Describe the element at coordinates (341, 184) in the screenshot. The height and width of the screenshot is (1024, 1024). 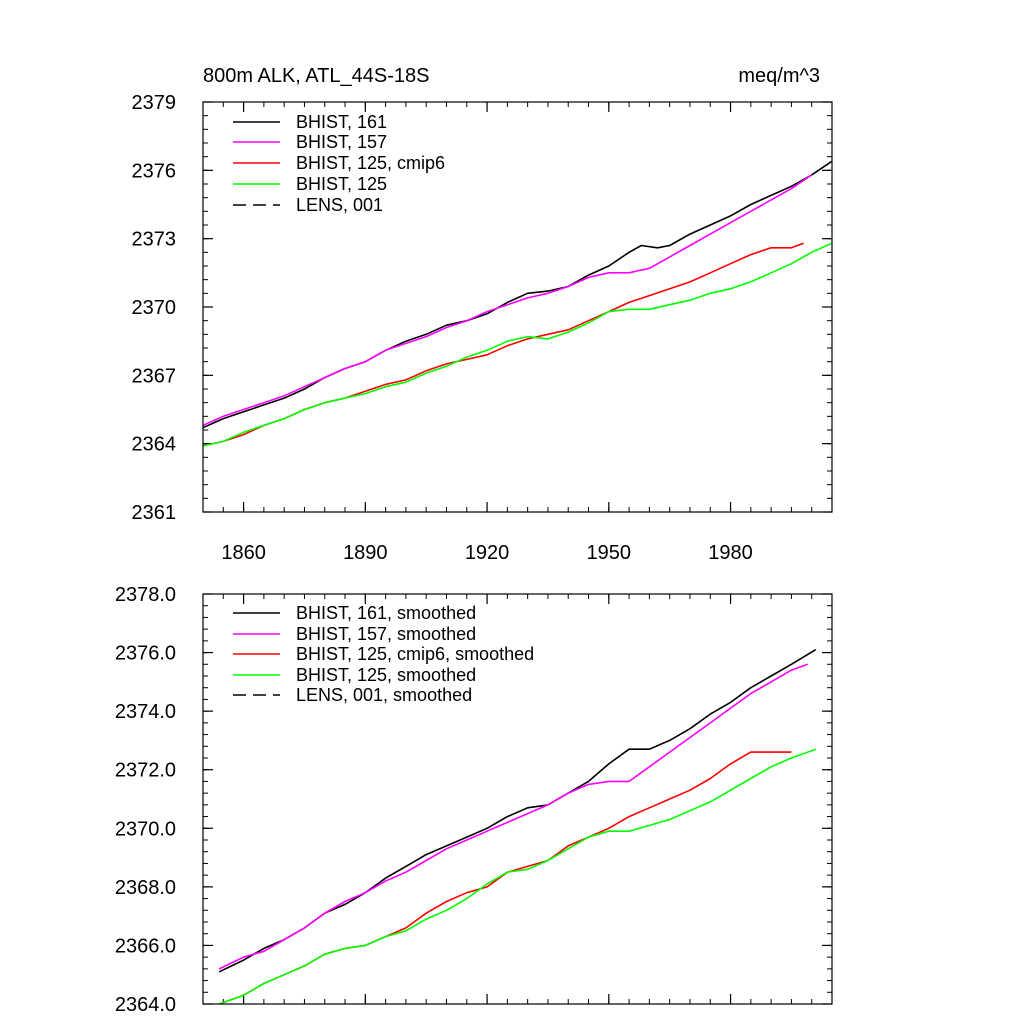
I see `legend-label-bhist-125: BHIST, 125` at that location.